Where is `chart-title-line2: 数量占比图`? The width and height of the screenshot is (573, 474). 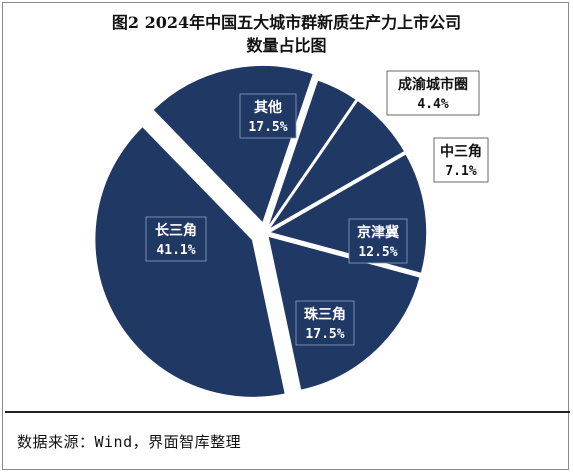
chart-title-line2: 数量占比图 is located at coordinates (286, 45).